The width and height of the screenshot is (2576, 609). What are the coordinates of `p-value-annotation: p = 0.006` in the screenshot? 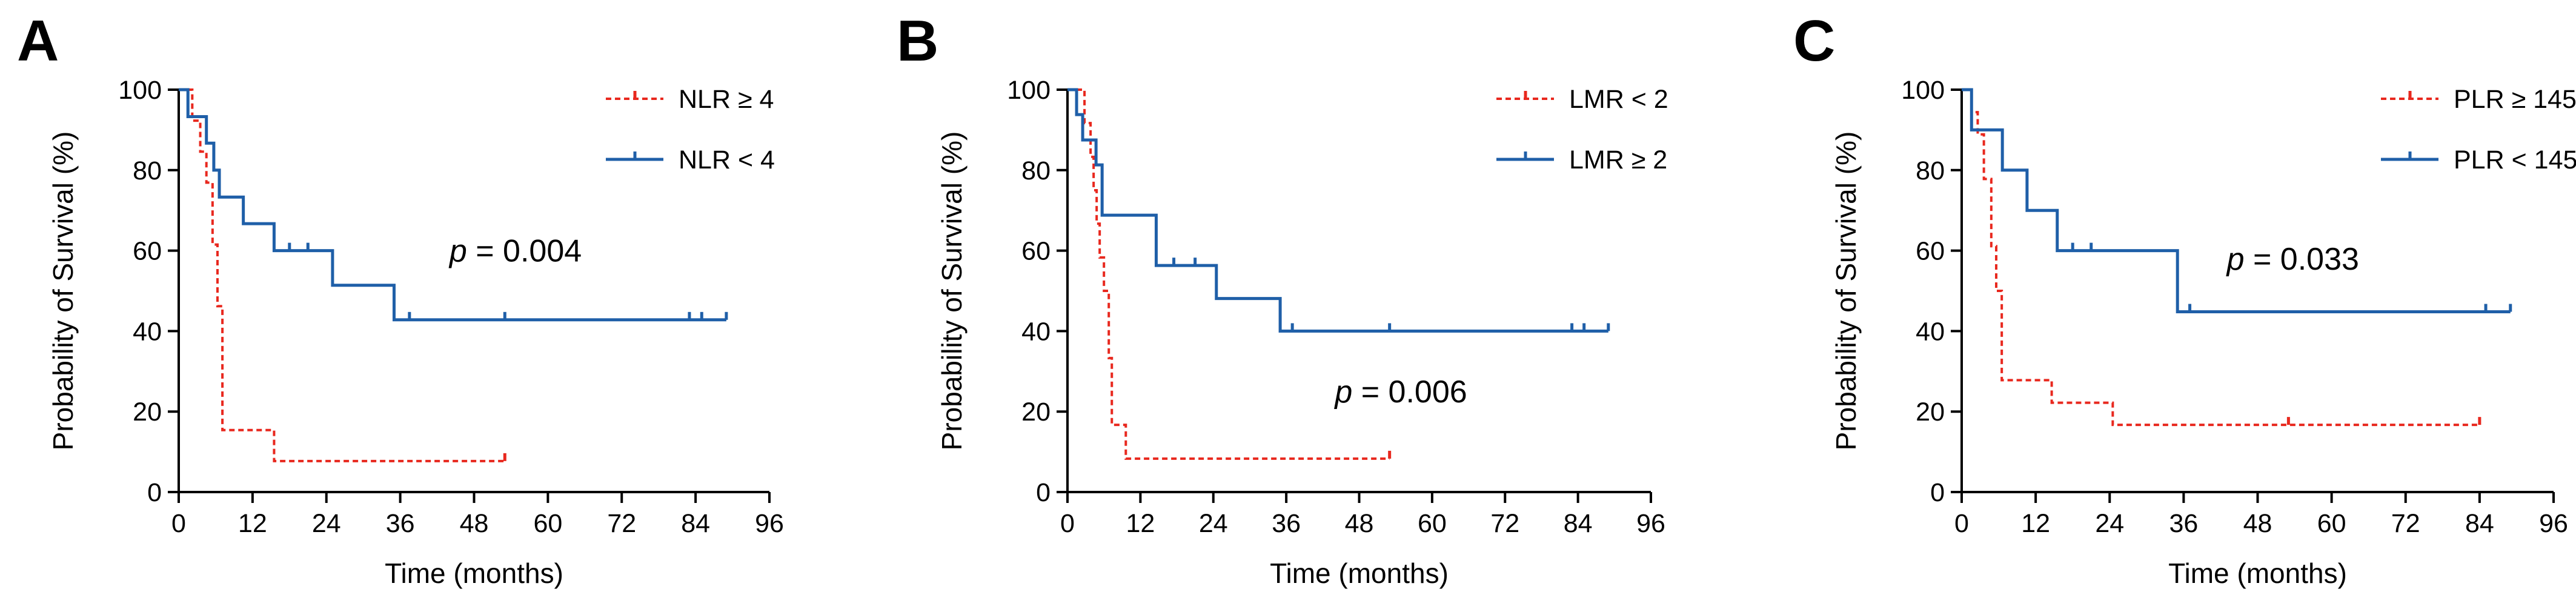 It's located at (1400, 392).